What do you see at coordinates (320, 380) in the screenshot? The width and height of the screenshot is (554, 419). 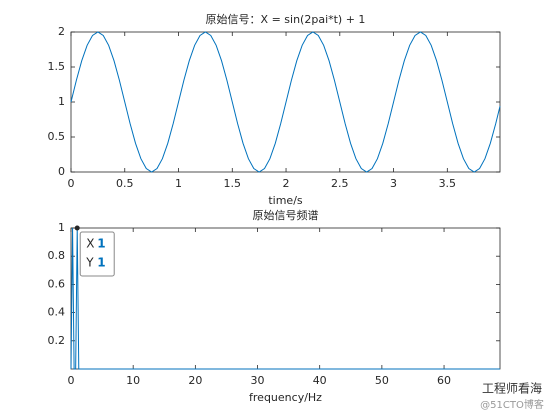 I see `x-tick-label: 40` at bounding box center [320, 380].